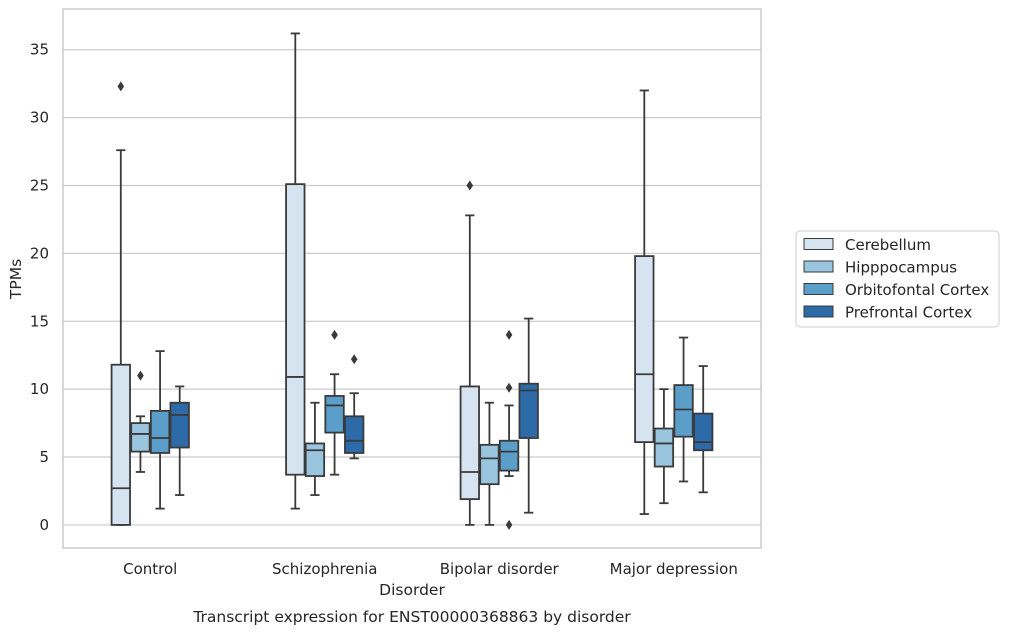 The width and height of the screenshot is (1009, 634). Describe the element at coordinates (324, 569) in the screenshot. I see `x-tick-label: Schizophrenia` at that location.